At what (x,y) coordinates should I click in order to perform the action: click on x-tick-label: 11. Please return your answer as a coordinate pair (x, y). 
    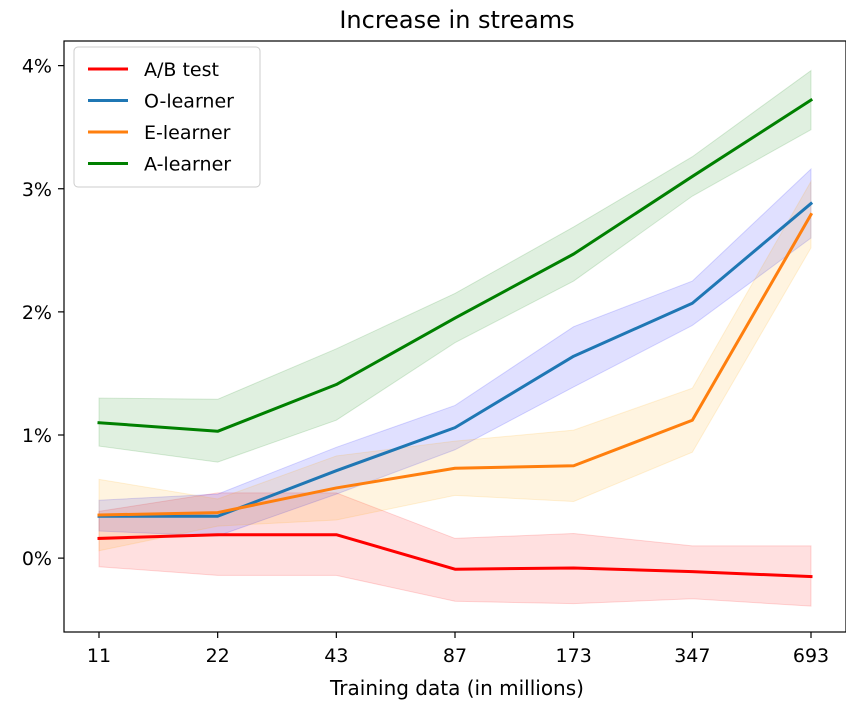
    Looking at the image, I should click on (99, 656).